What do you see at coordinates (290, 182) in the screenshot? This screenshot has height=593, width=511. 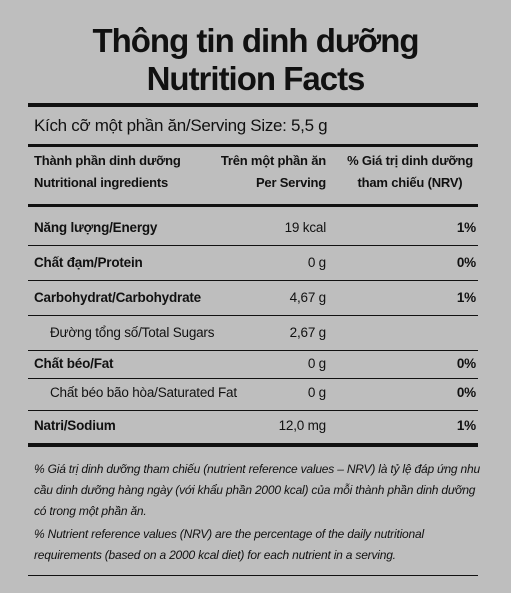 I see `header-text: Per Serving` at bounding box center [290, 182].